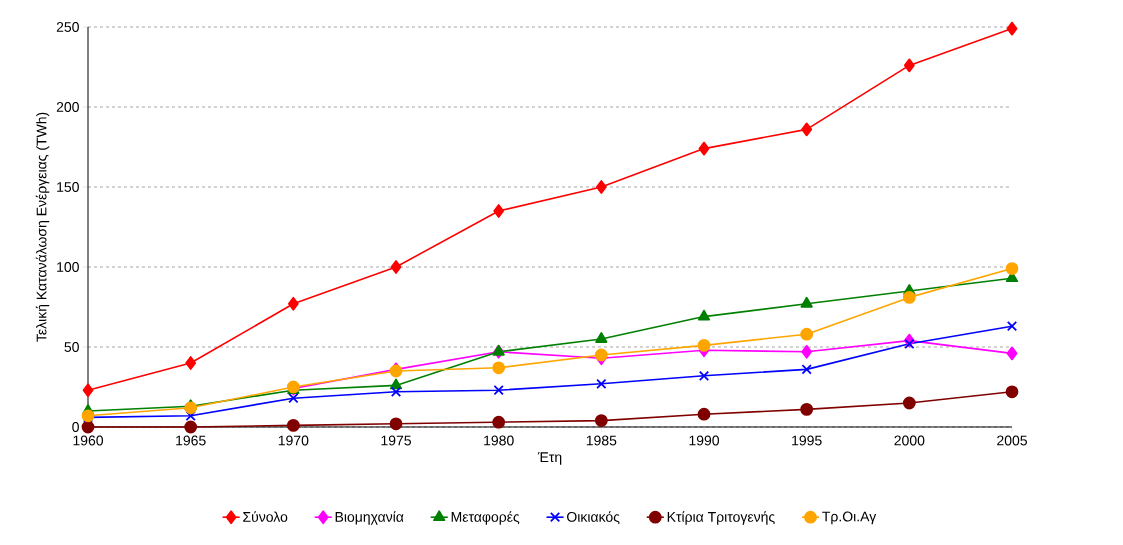 This screenshot has height=545, width=1123. What do you see at coordinates (593, 518) in the screenshot?
I see `legend-label: Οικιακός` at bounding box center [593, 518].